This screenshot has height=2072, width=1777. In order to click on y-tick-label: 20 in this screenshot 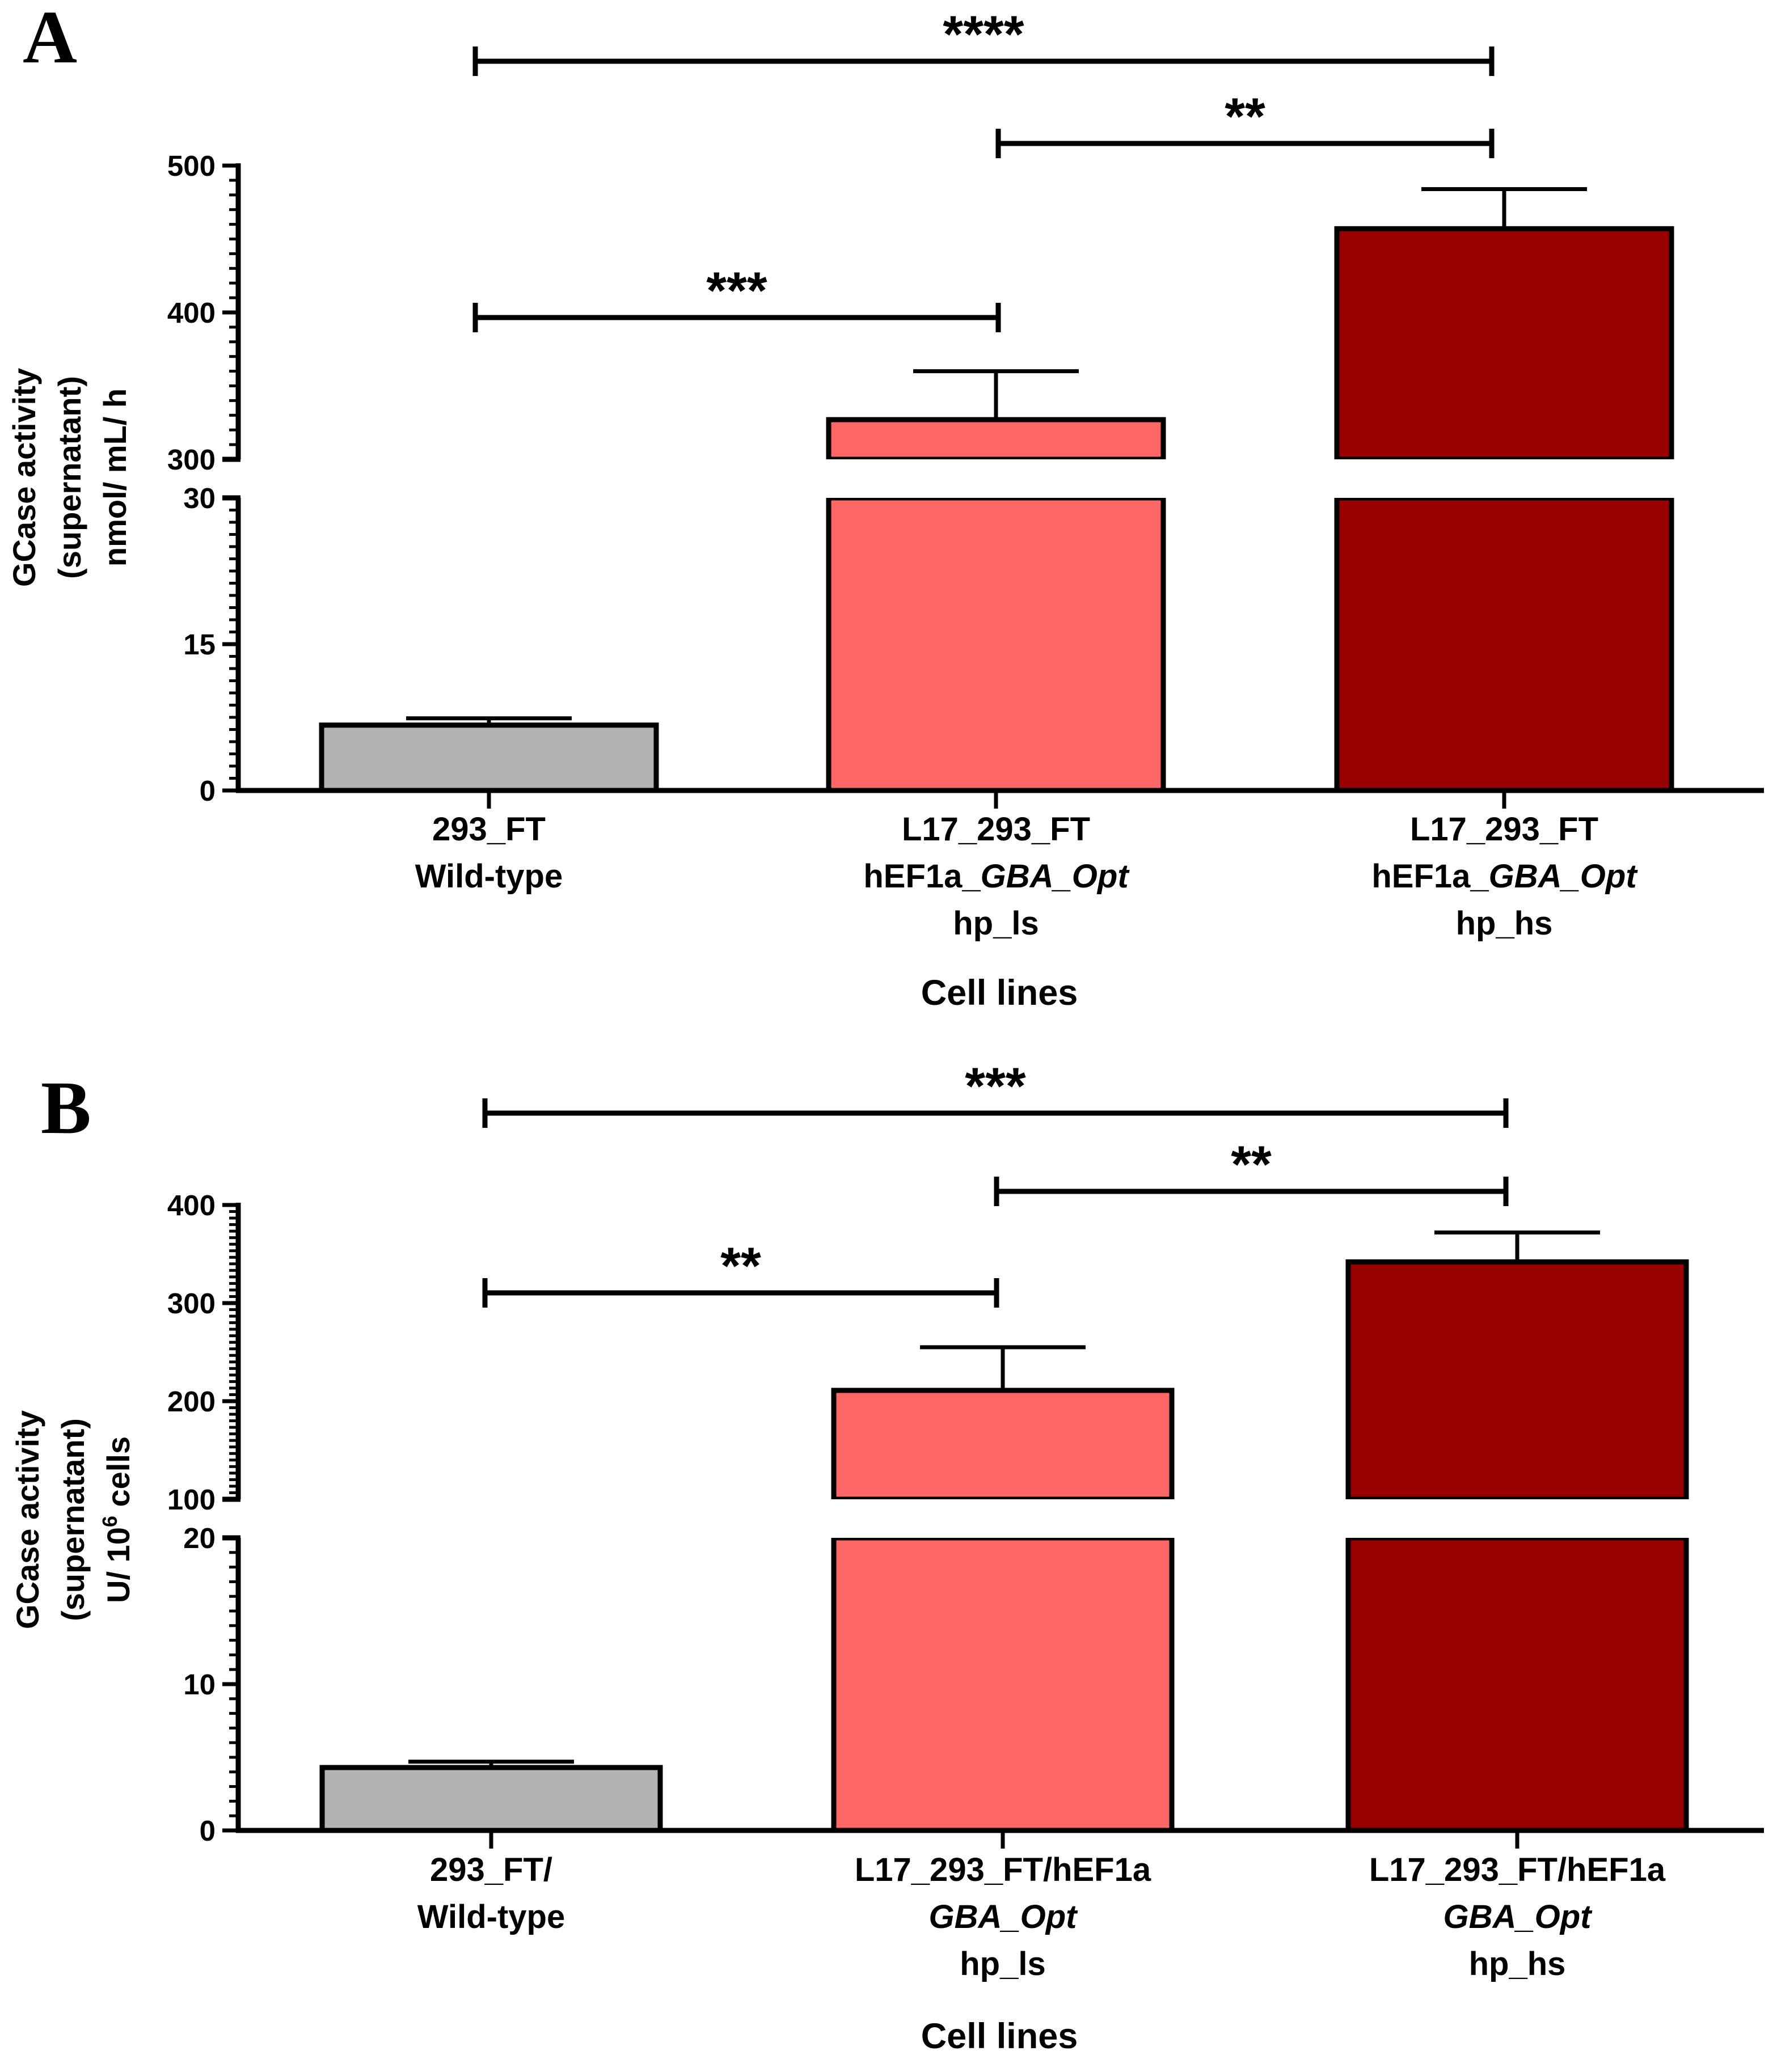, I will do `click(199, 1538)`.